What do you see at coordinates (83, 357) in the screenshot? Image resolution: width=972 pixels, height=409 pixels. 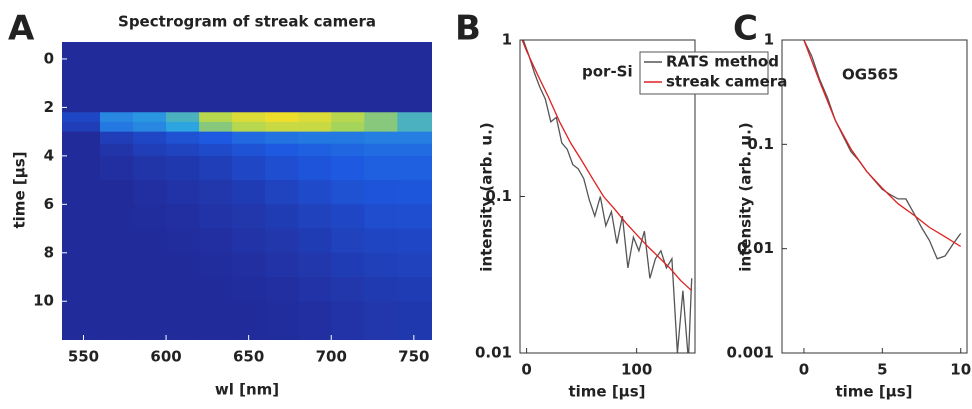 I see `x-tick-label: 550` at bounding box center [83, 357].